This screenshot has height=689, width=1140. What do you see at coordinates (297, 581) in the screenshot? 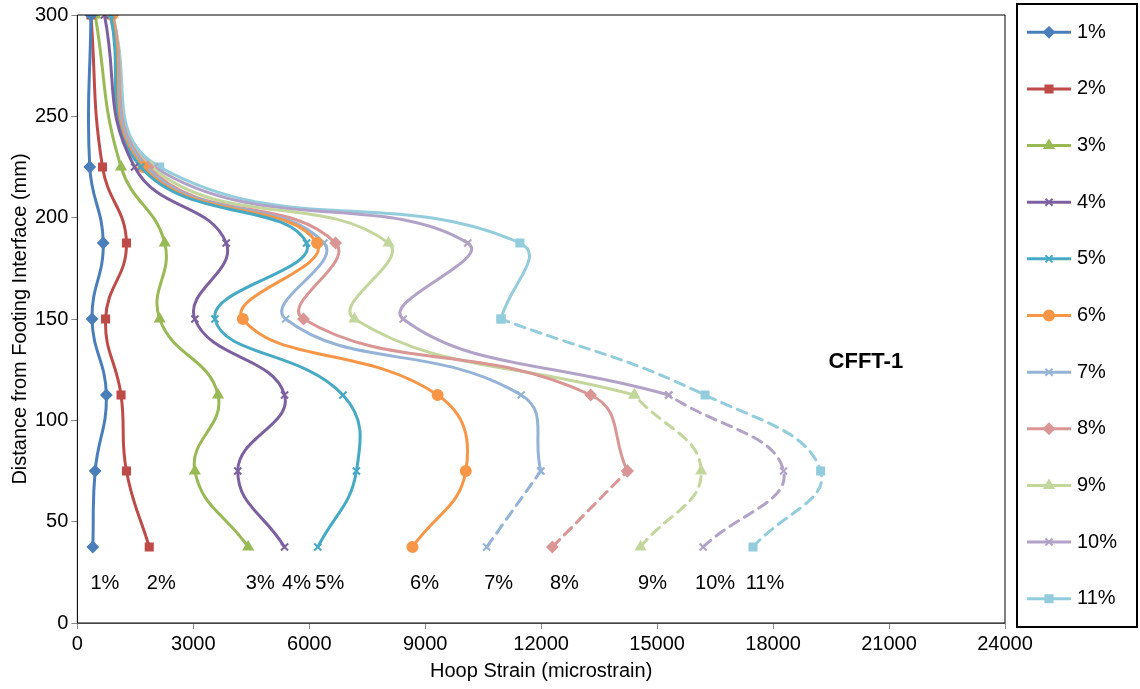
I see `annotation: 4%` at bounding box center [297, 581].